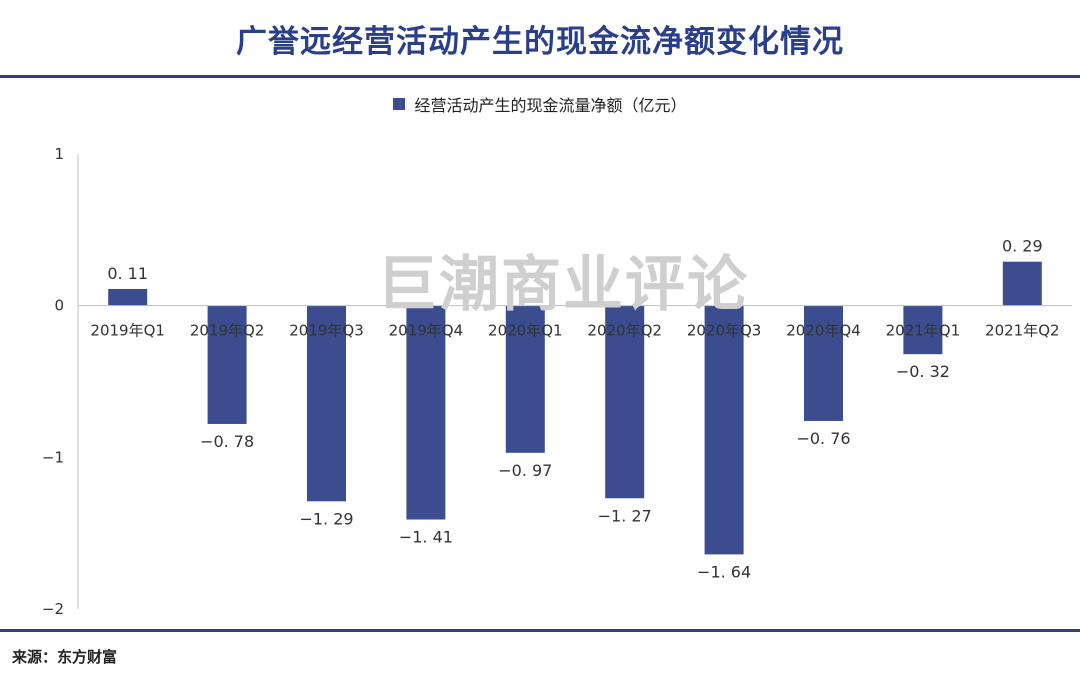 This screenshot has width=1080, height=678. I want to click on data-label: −1. 27, so click(625, 515).